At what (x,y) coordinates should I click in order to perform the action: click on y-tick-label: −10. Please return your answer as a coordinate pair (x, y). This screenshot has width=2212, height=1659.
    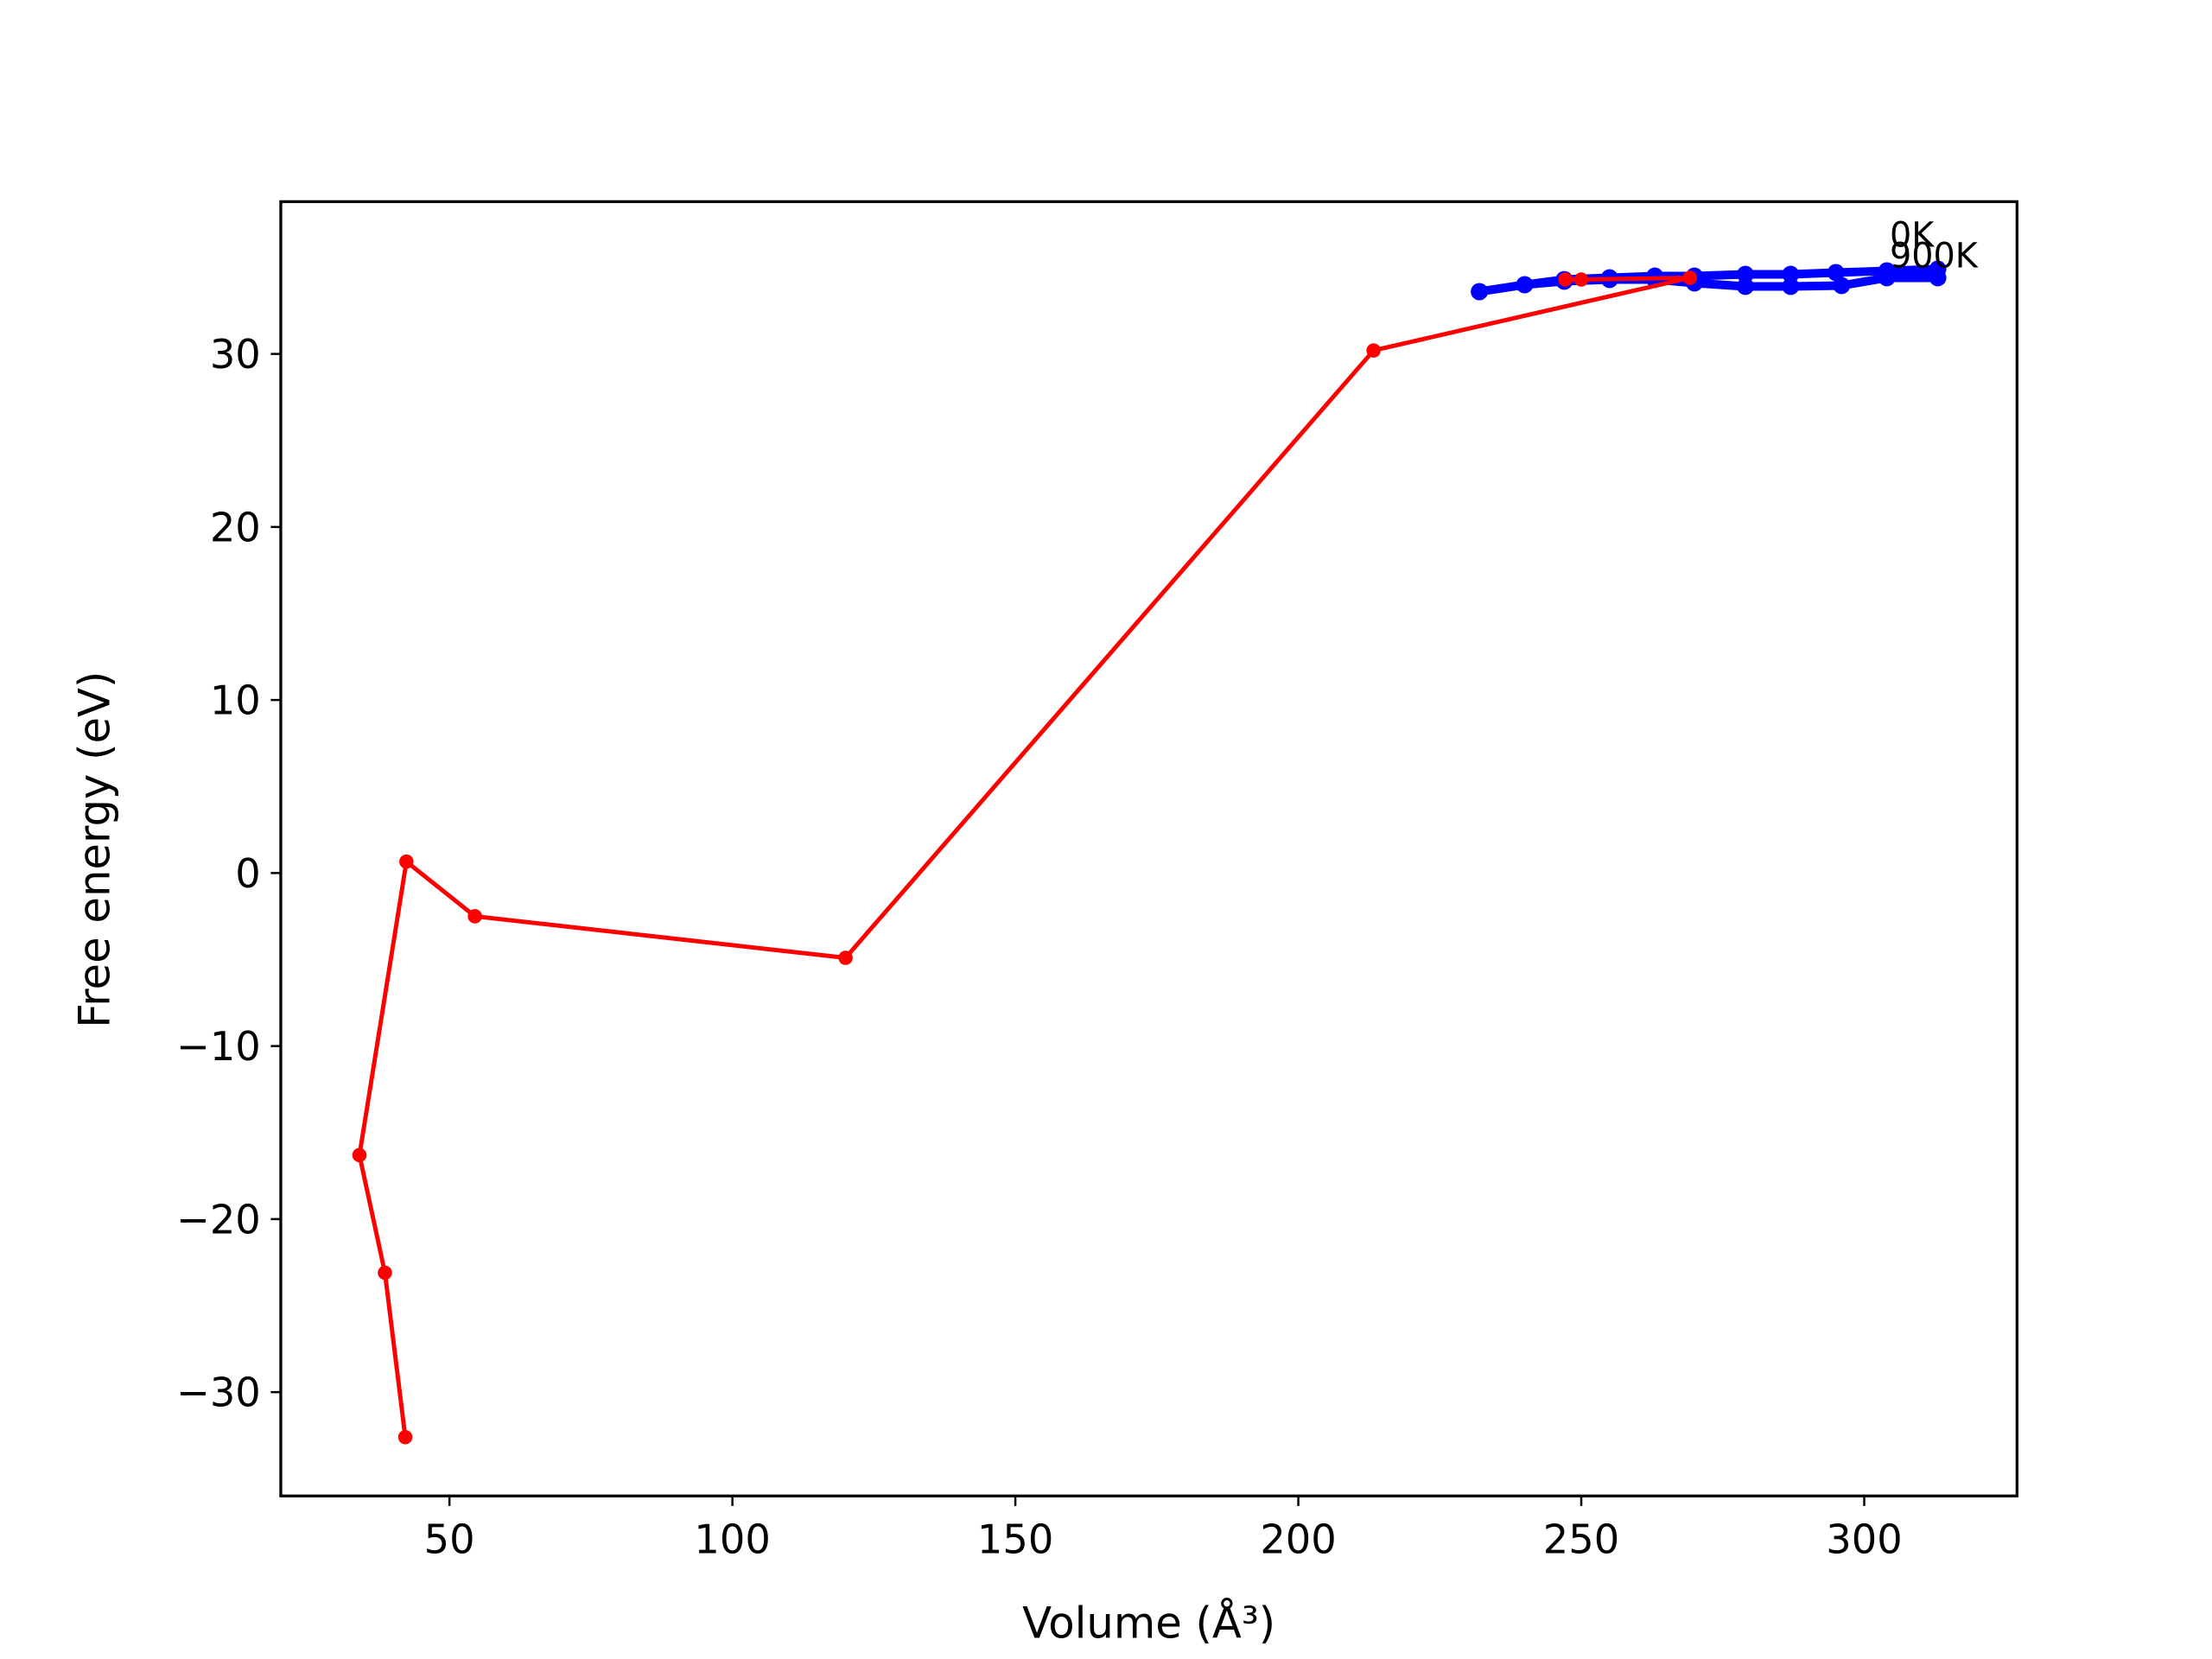
    Looking at the image, I should click on (218, 1046).